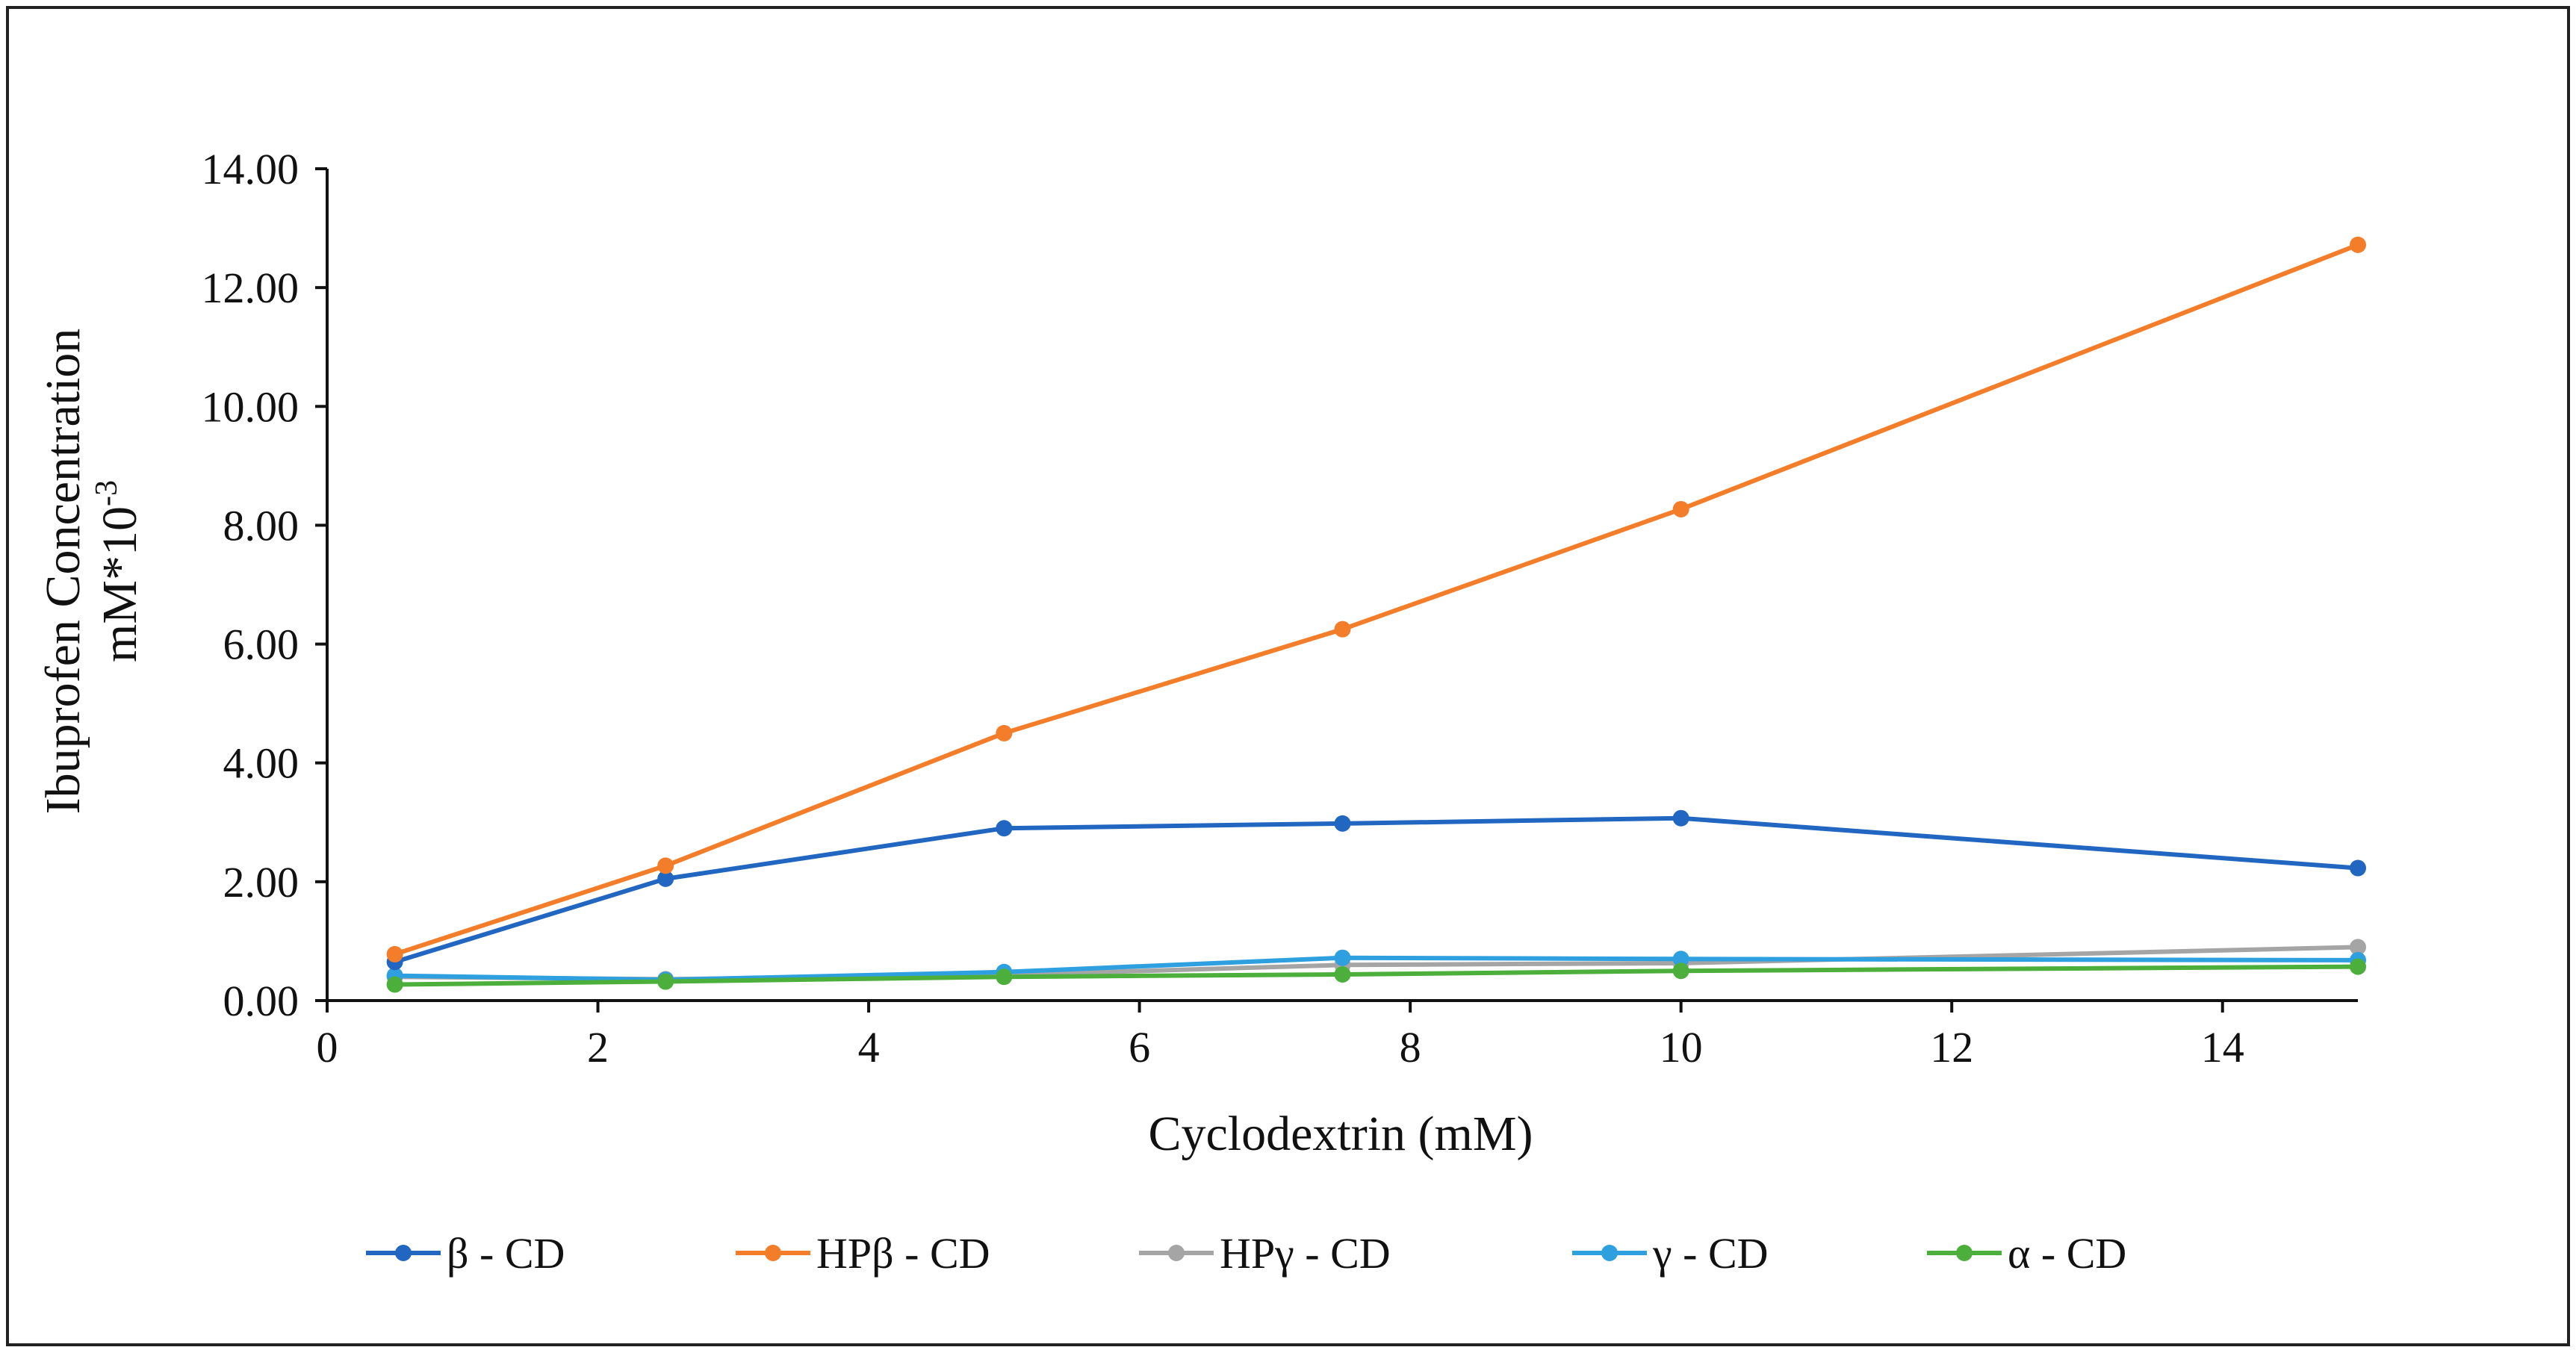 This screenshot has height=1356, width=2576. What do you see at coordinates (120, 584) in the screenshot?
I see `y-axis-unit-base: mM*10` at bounding box center [120, 584].